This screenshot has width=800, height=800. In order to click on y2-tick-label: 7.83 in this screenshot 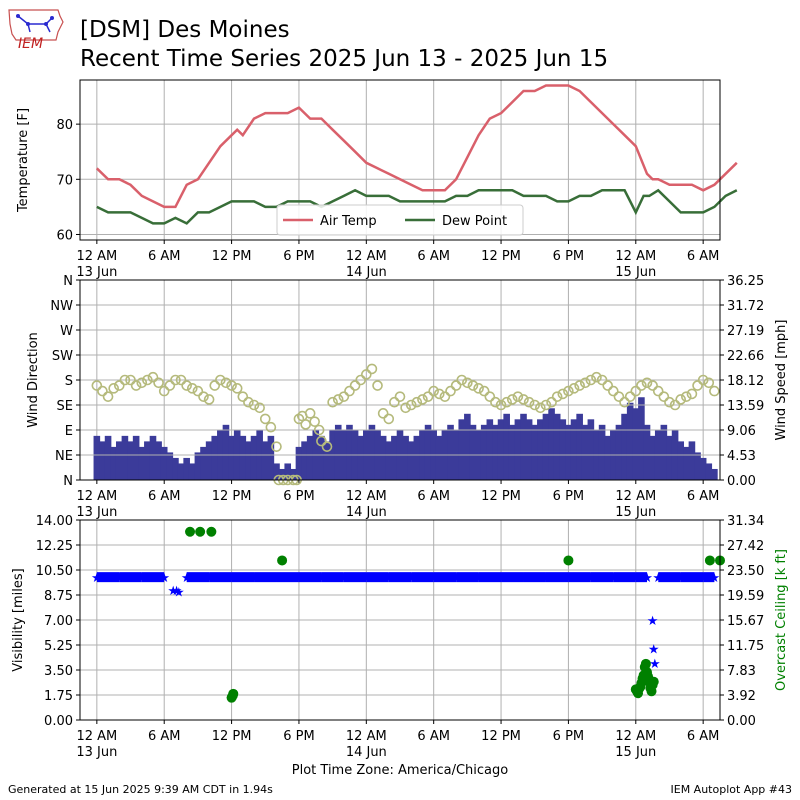, I will do `click(741, 671)`.